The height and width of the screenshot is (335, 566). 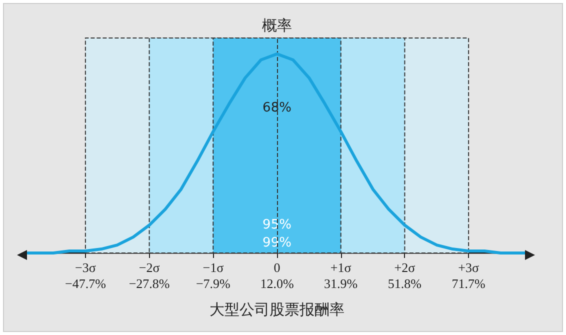 I want to click on x-tick-label: 12.0%, so click(x=277, y=283).